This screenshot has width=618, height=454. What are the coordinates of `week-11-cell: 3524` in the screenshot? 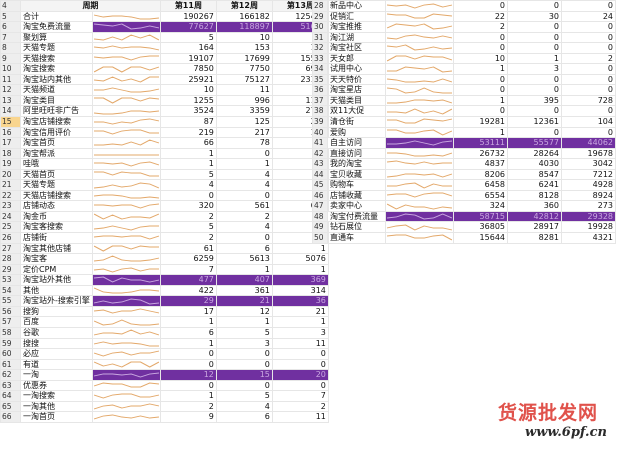 It's located at (188, 111).